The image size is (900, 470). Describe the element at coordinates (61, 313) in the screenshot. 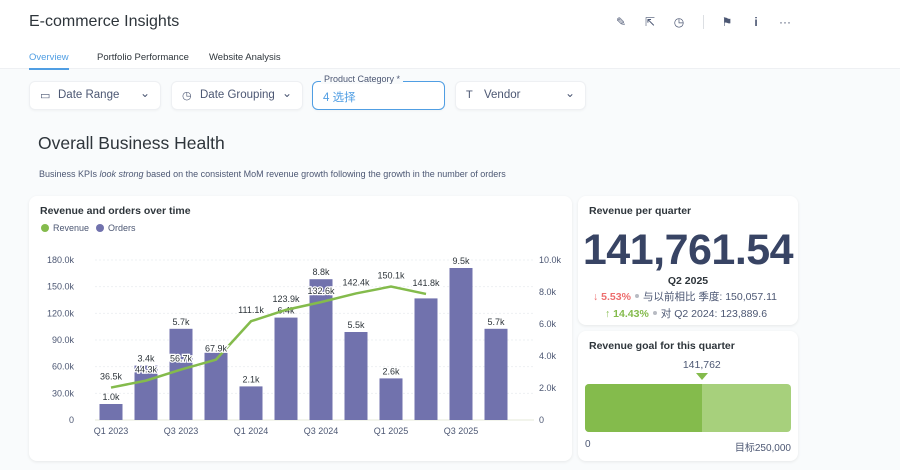

I see `left-axis-tick: 120.0k` at that location.